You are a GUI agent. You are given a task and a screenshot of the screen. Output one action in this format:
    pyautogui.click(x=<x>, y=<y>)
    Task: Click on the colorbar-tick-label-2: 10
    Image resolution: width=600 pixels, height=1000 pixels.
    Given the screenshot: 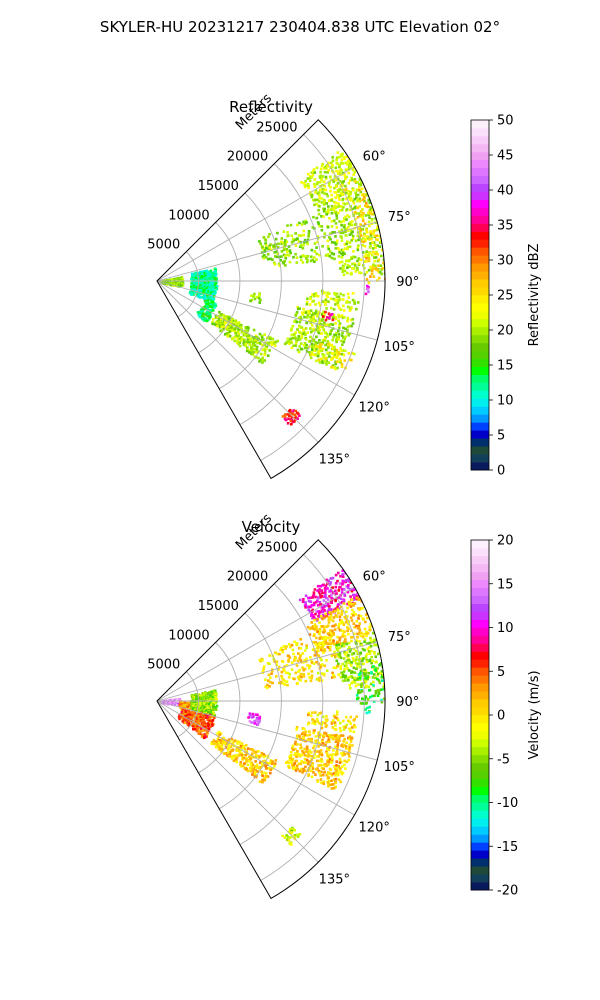 What is the action you would take?
    pyautogui.click(x=505, y=401)
    